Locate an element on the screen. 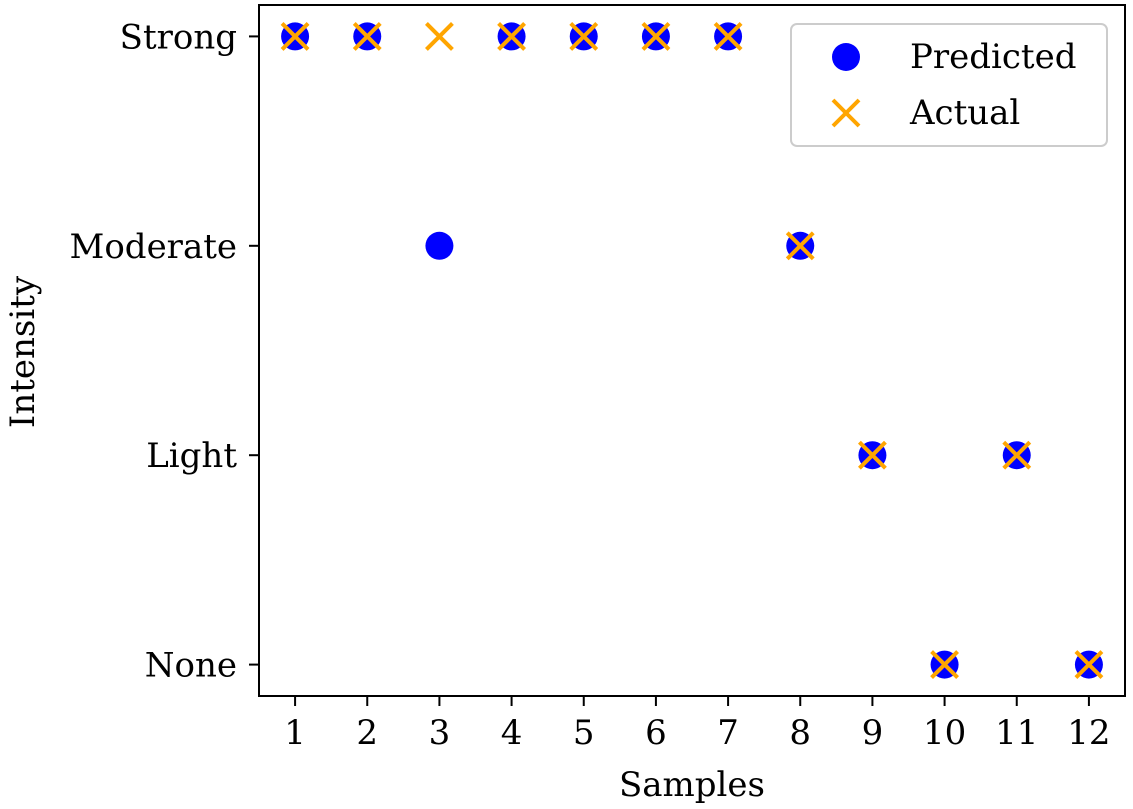 The image size is (1133, 809). x-tick-label: 3 is located at coordinates (440, 733).